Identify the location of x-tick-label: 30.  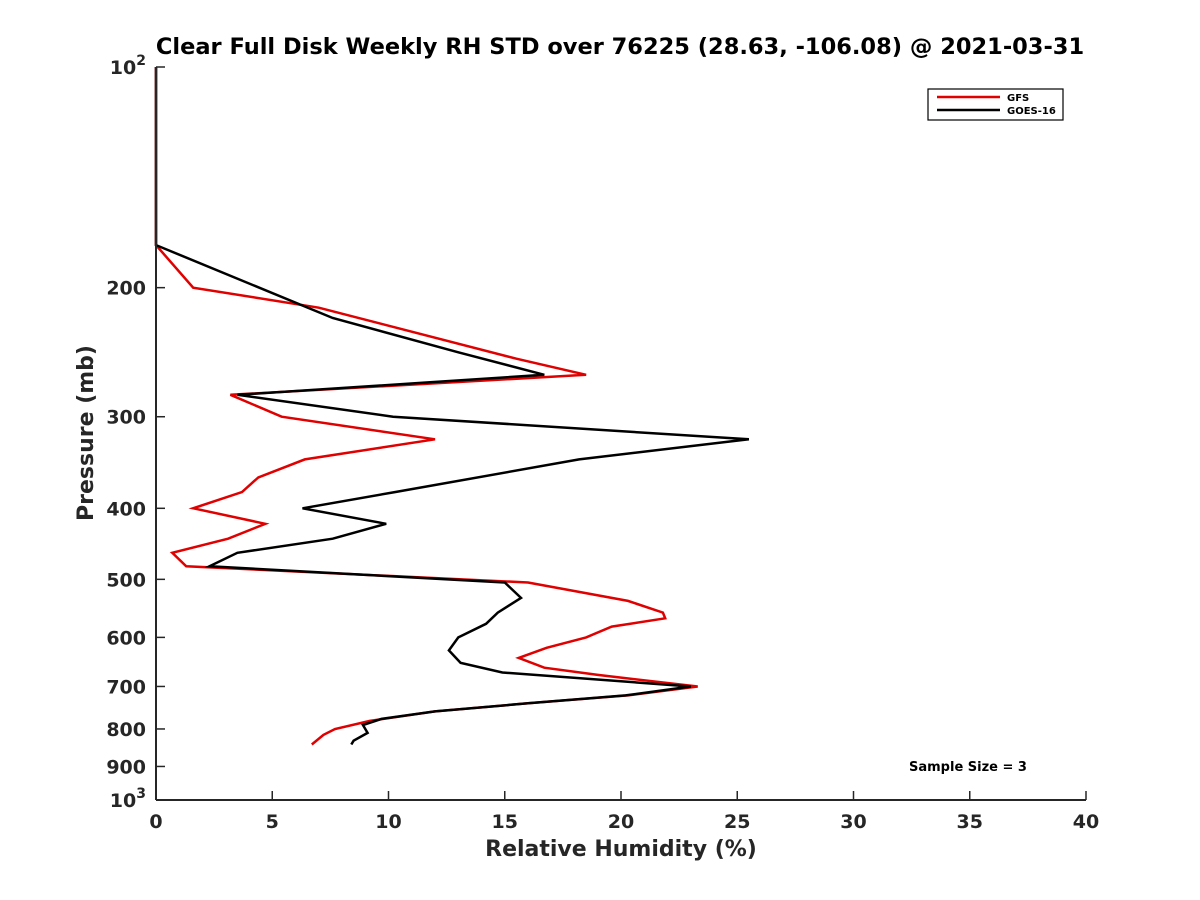
(853, 822).